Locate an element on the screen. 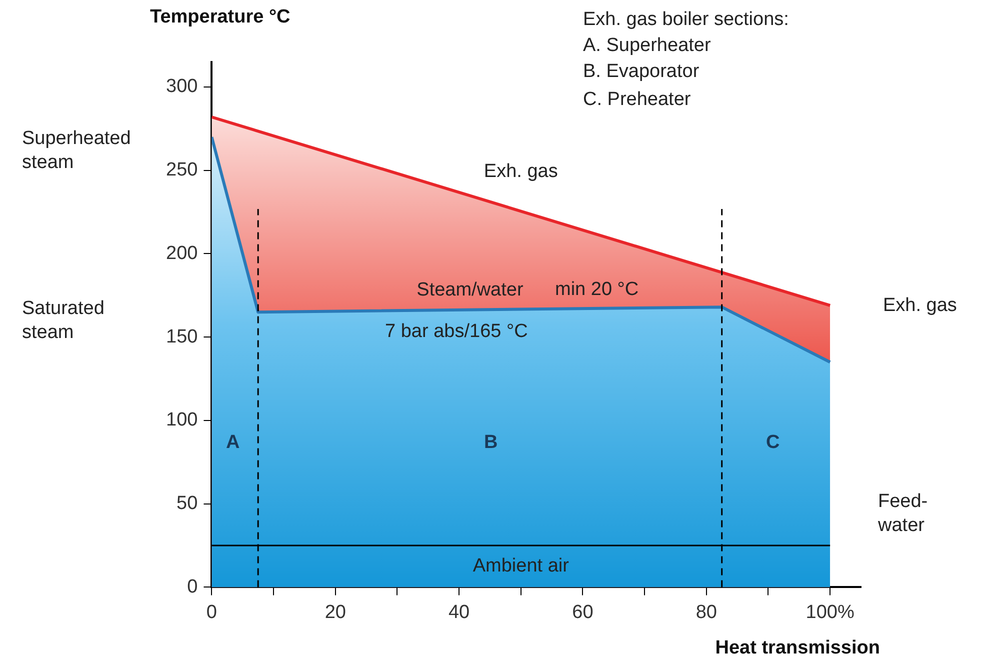 Image resolution: width=991 pixels, height=661 pixels. y-tick-label: 50 is located at coordinates (187, 503).